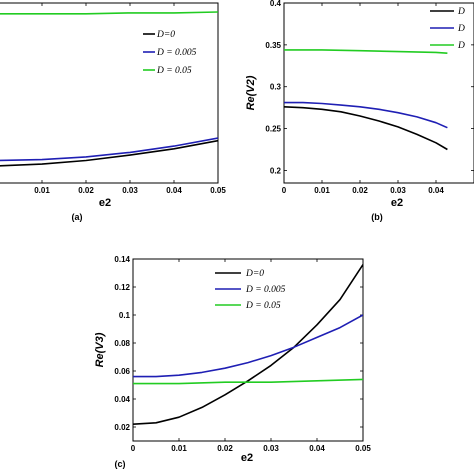 This screenshot has width=474, height=474. Describe the element at coordinates (461, 29) in the screenshot. I see `legend-label-1: D` at that location.